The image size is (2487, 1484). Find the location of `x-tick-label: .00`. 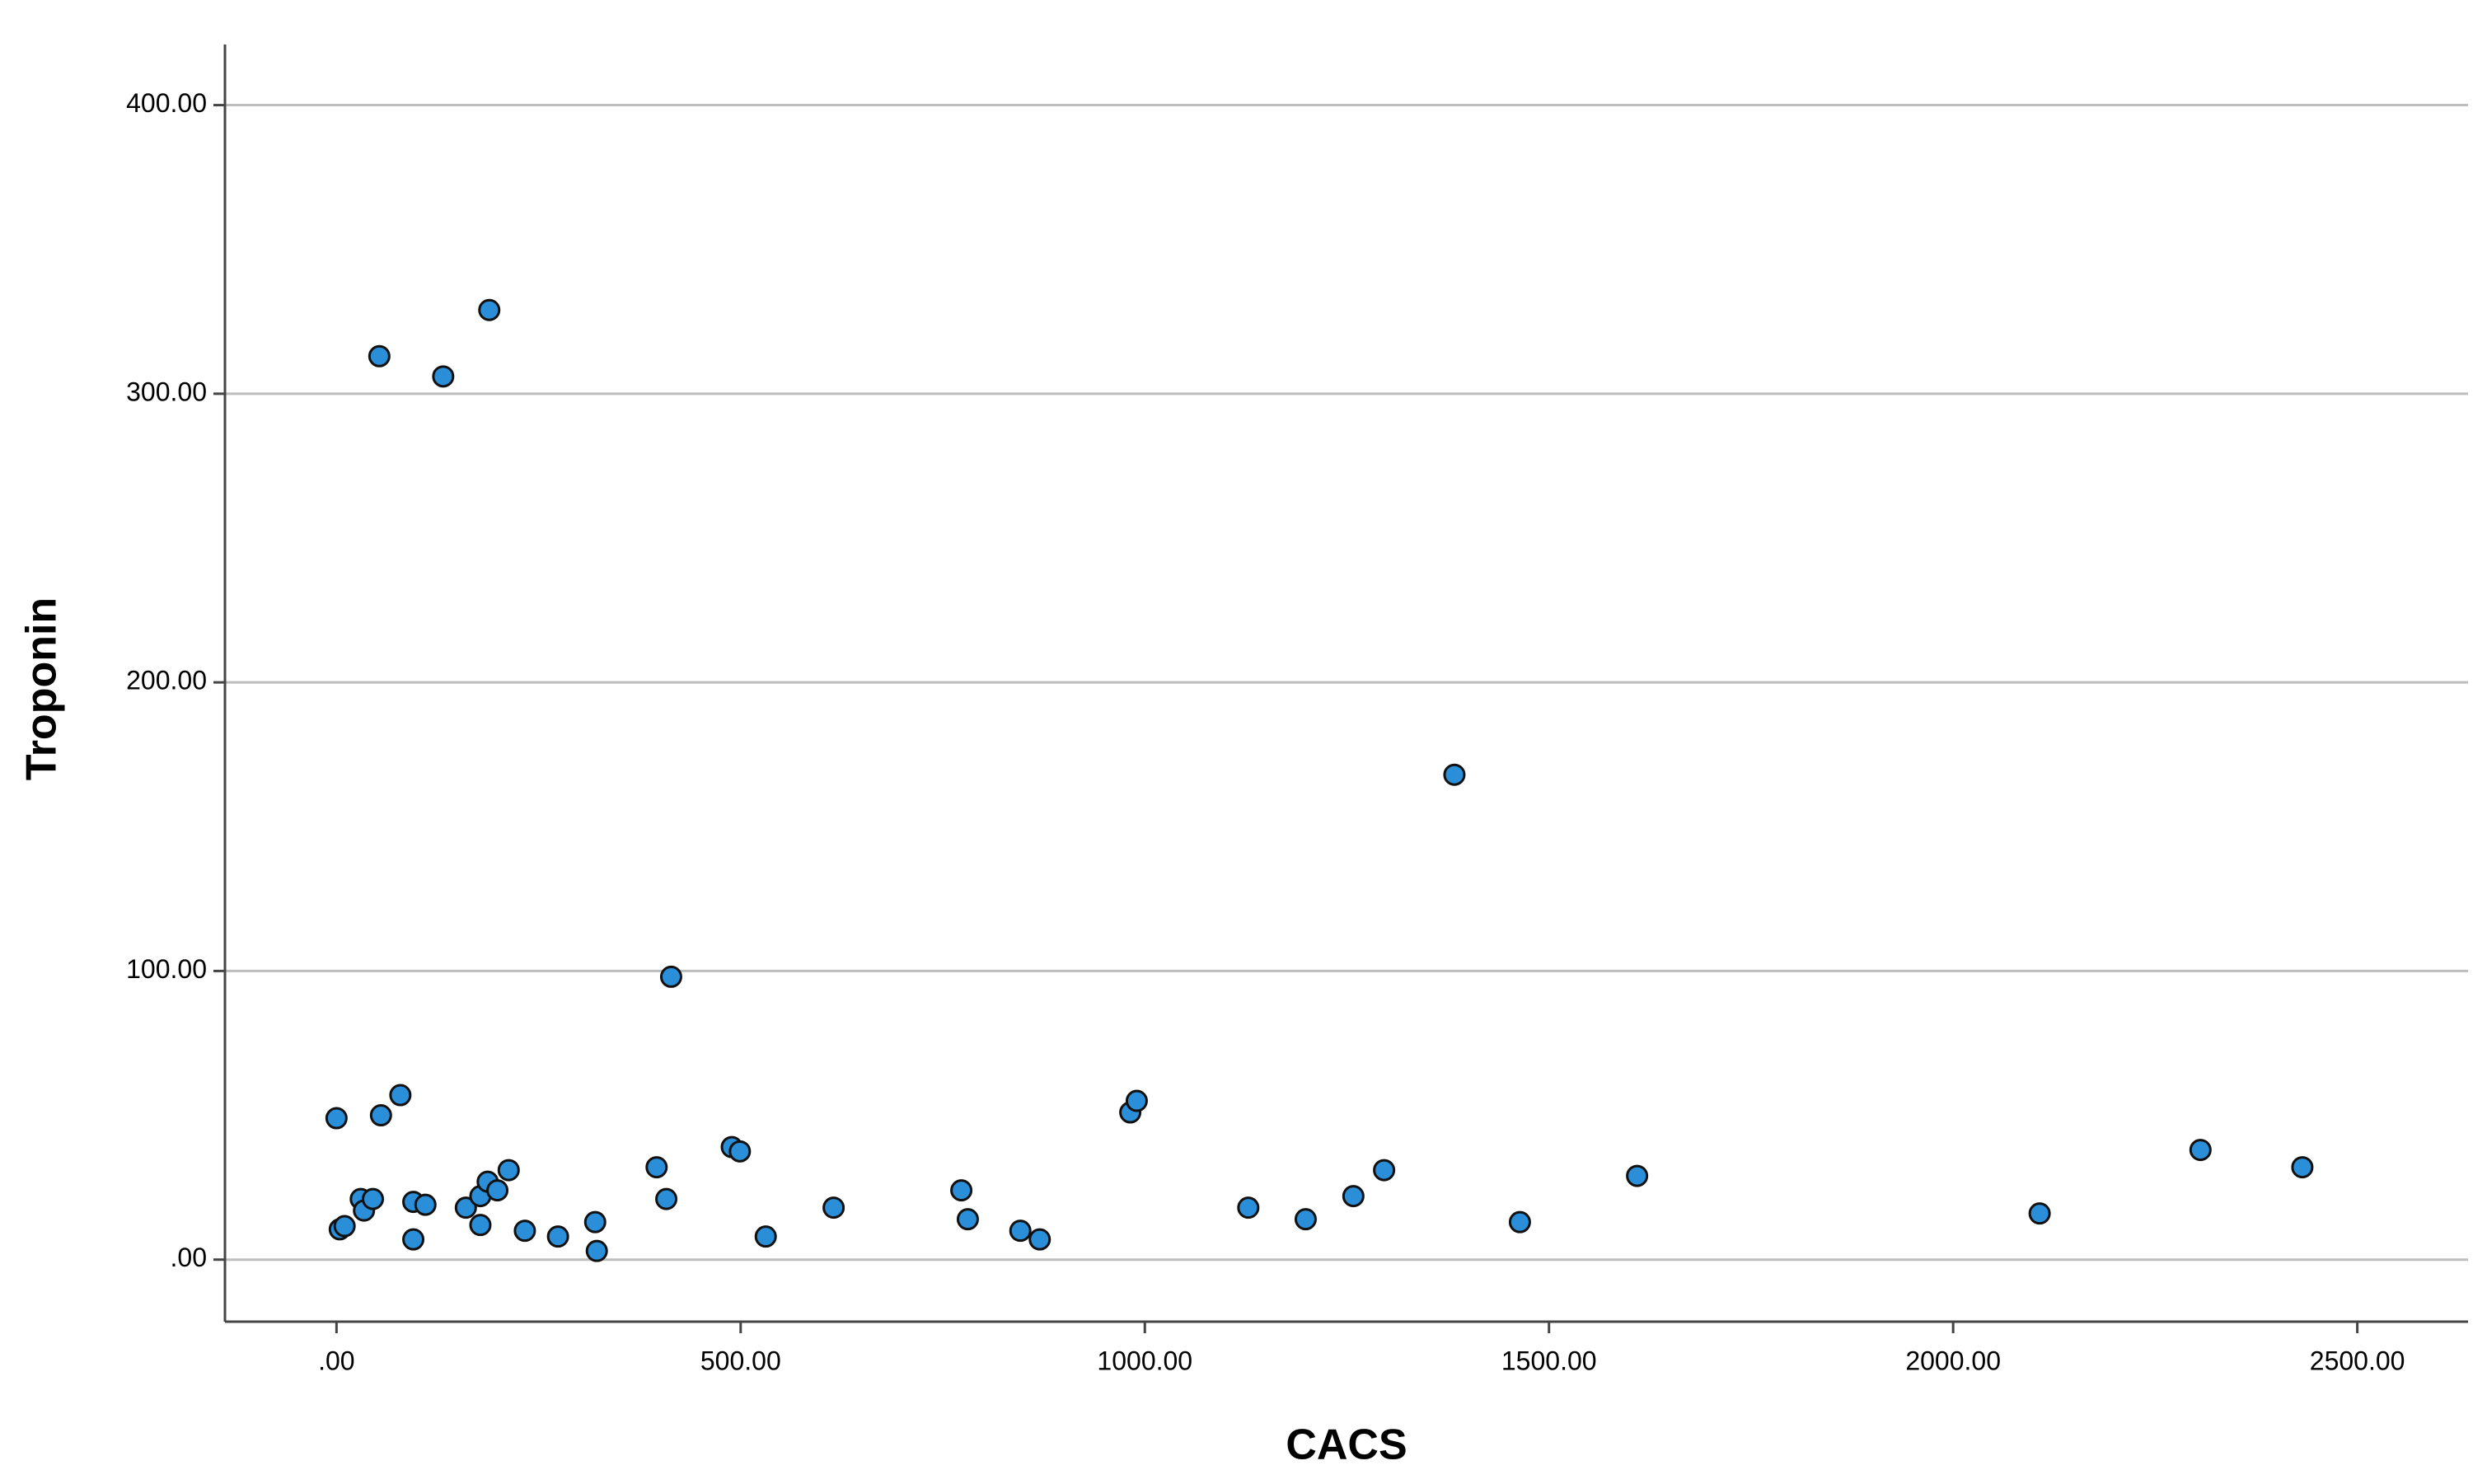

x-tick-label: .00 is located at coordinates (336, 1361).